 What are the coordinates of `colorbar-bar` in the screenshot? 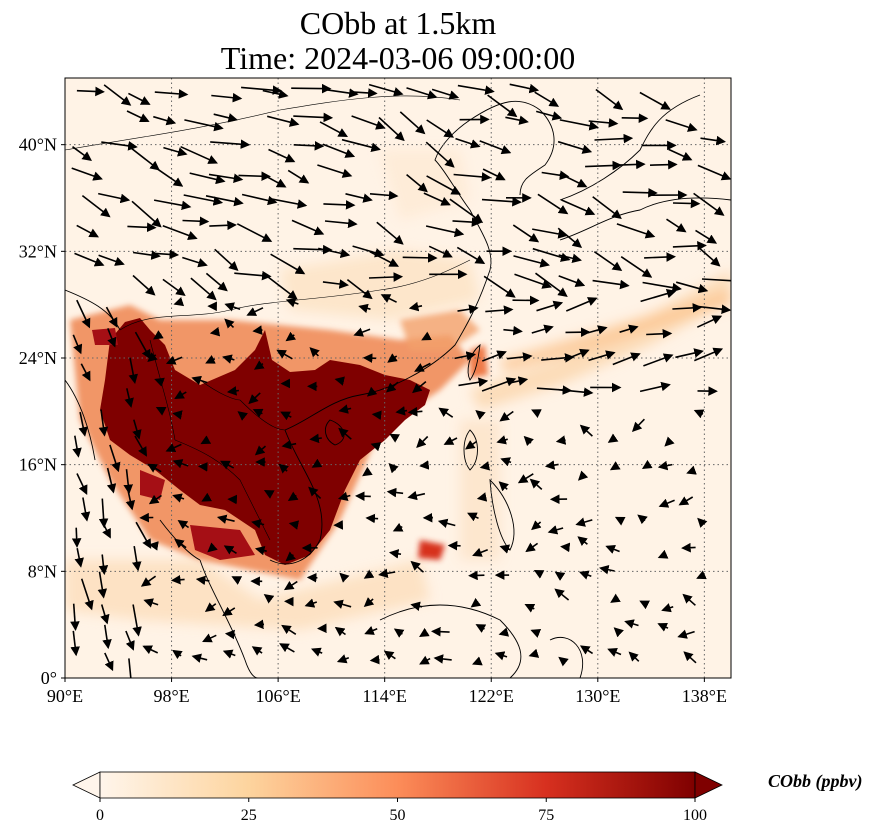 It's located at (397, 785).